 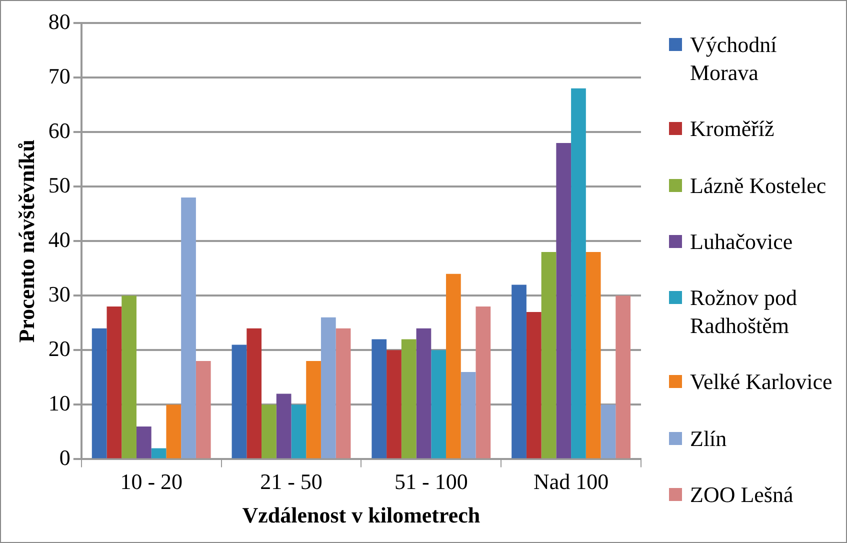 What do you see at coordinates (59, 403) in the screenshot?
I see `y-tick-label: 10` at bounding box center [59, 403].